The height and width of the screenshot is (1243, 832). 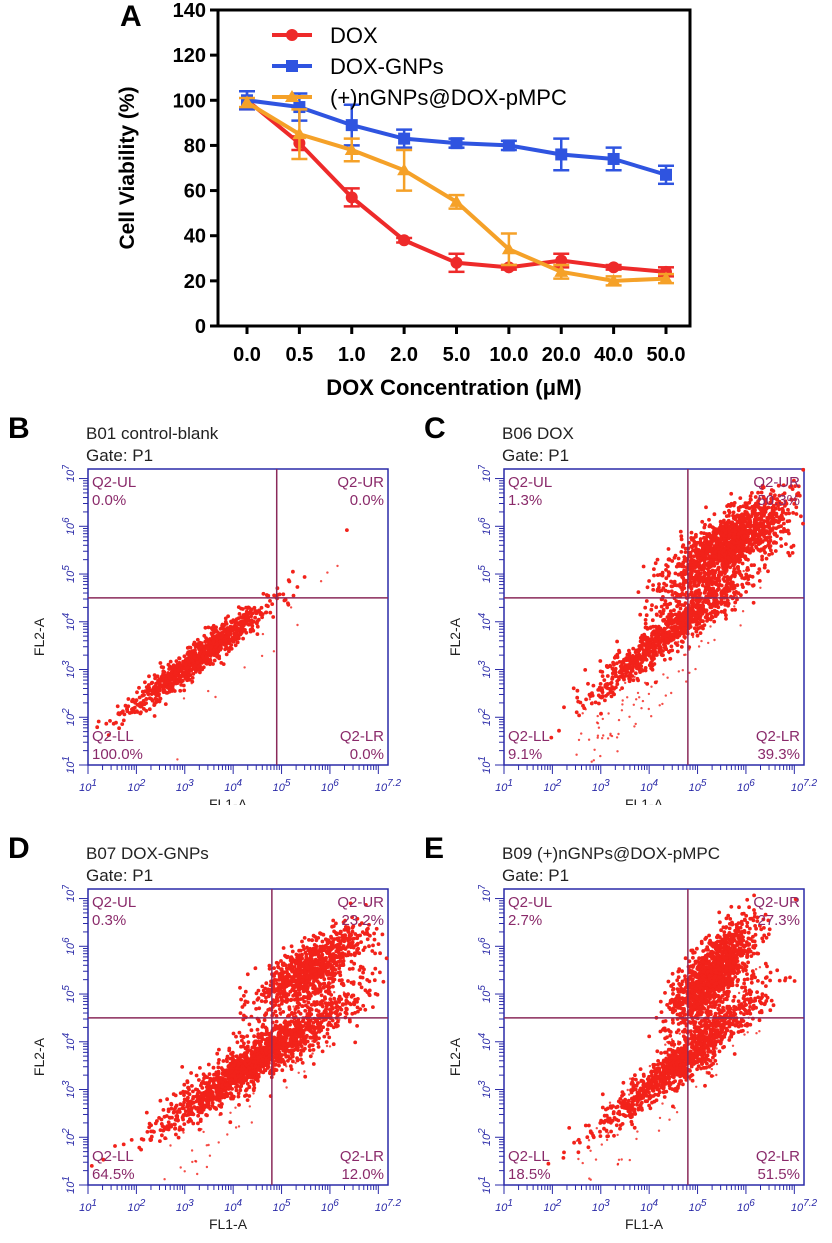 What do you see at coordinates (525, 754) in the screenshot?
I see `quadrant-ll-value: 9.1%` at bounding box center [525, 754].